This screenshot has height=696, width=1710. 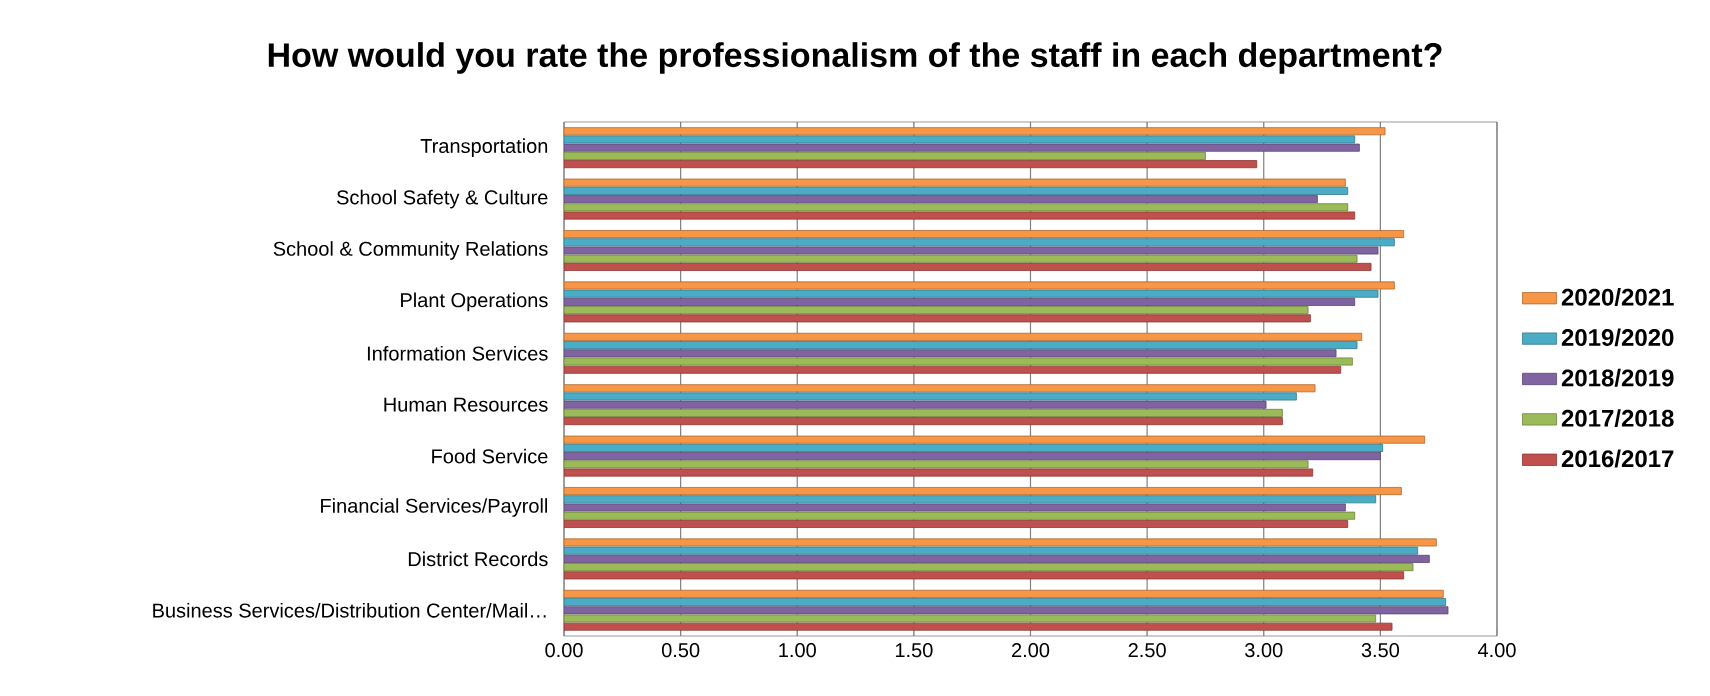 I want to click on x-tick-label: 1.00, so click(x=797, y=650).